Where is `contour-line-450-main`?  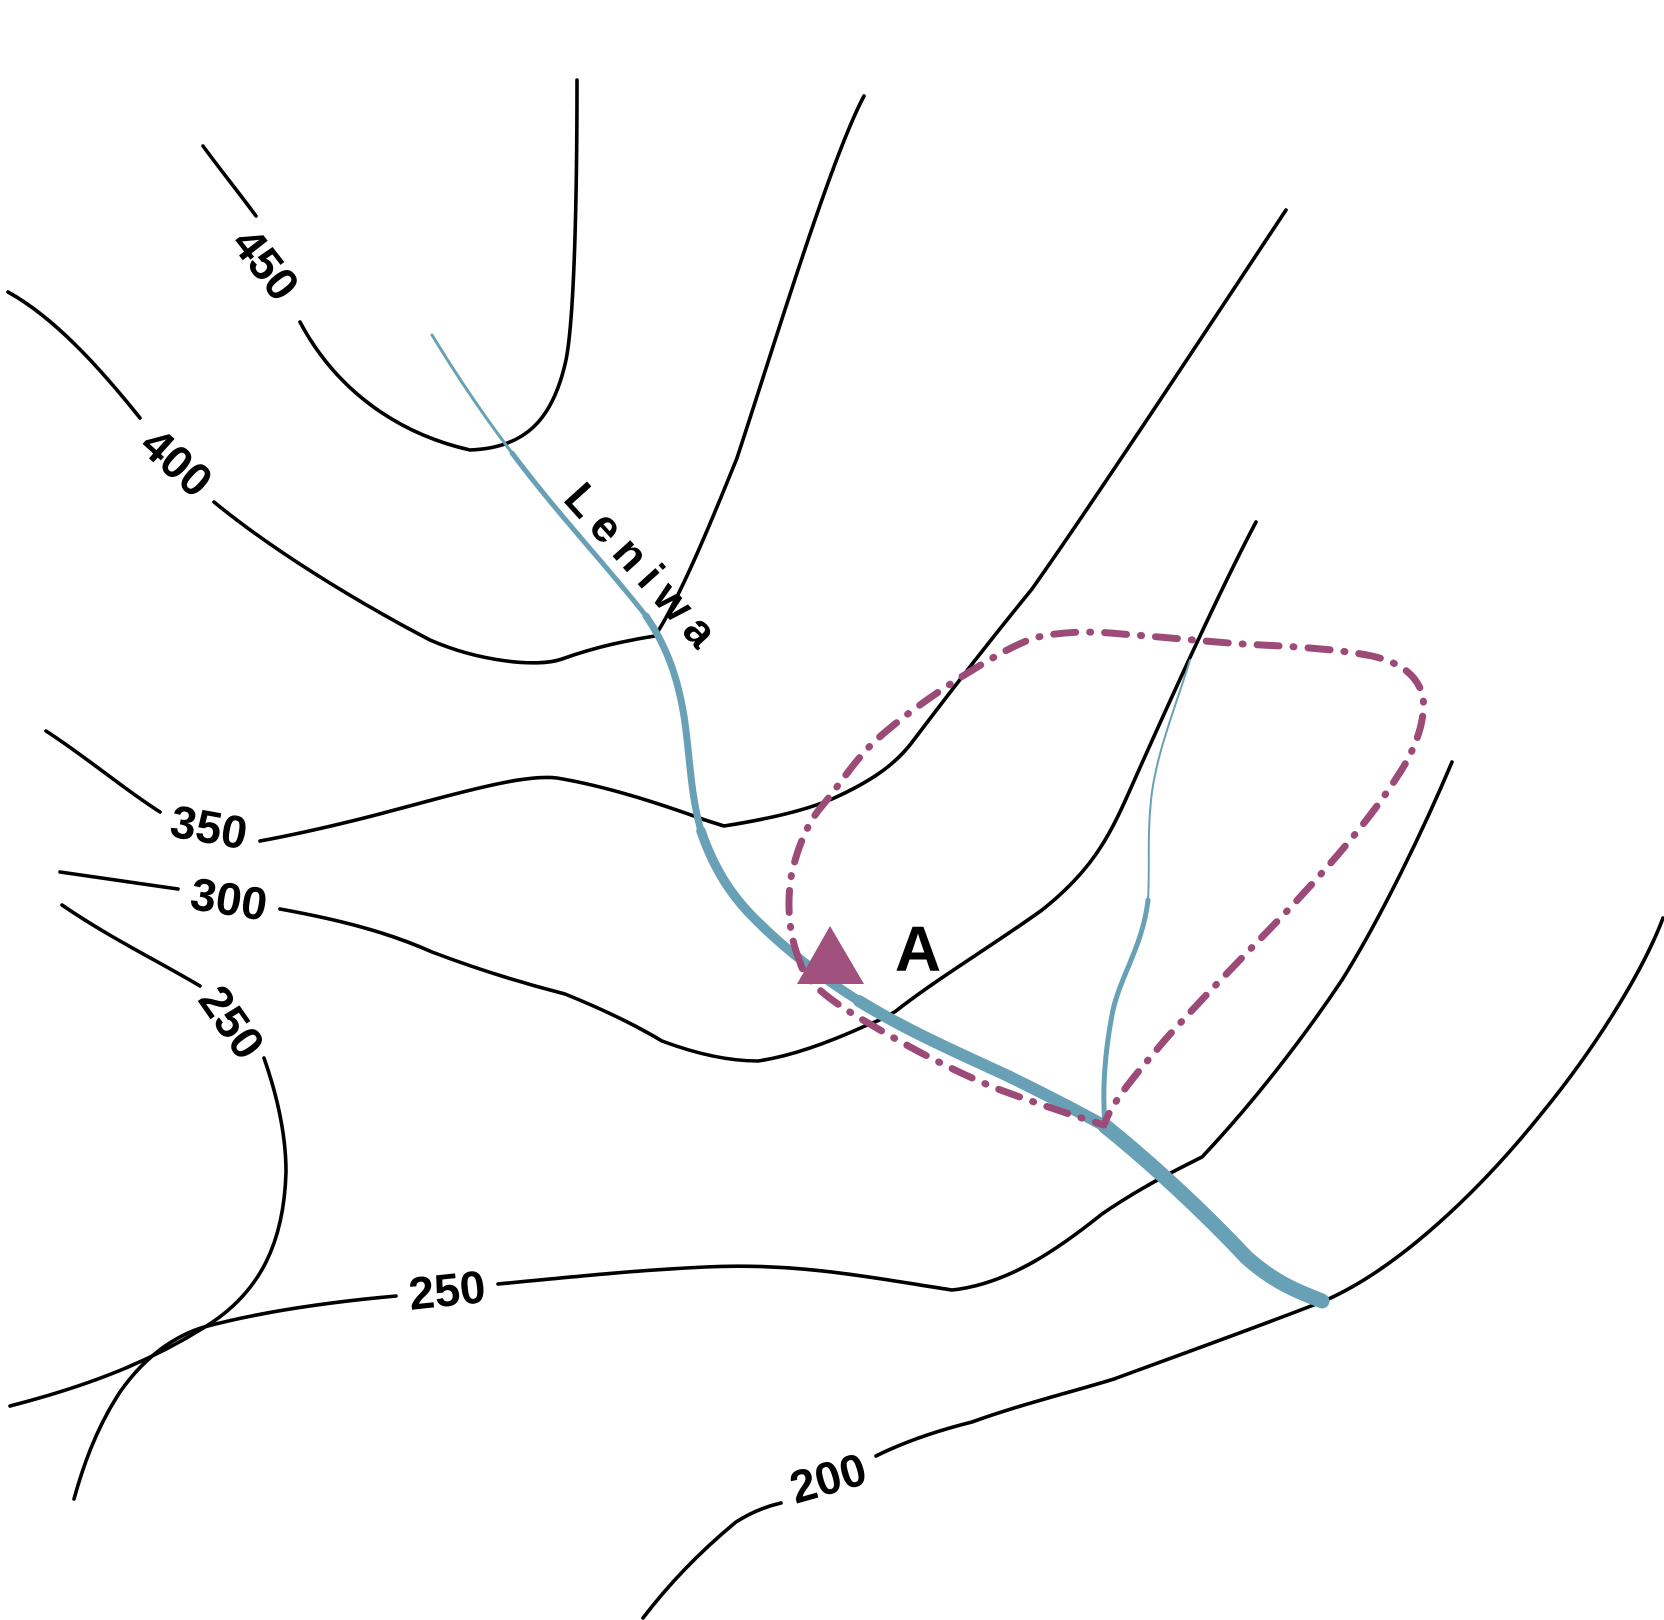 contour-line-450-main is located at coordinates (438, 265).